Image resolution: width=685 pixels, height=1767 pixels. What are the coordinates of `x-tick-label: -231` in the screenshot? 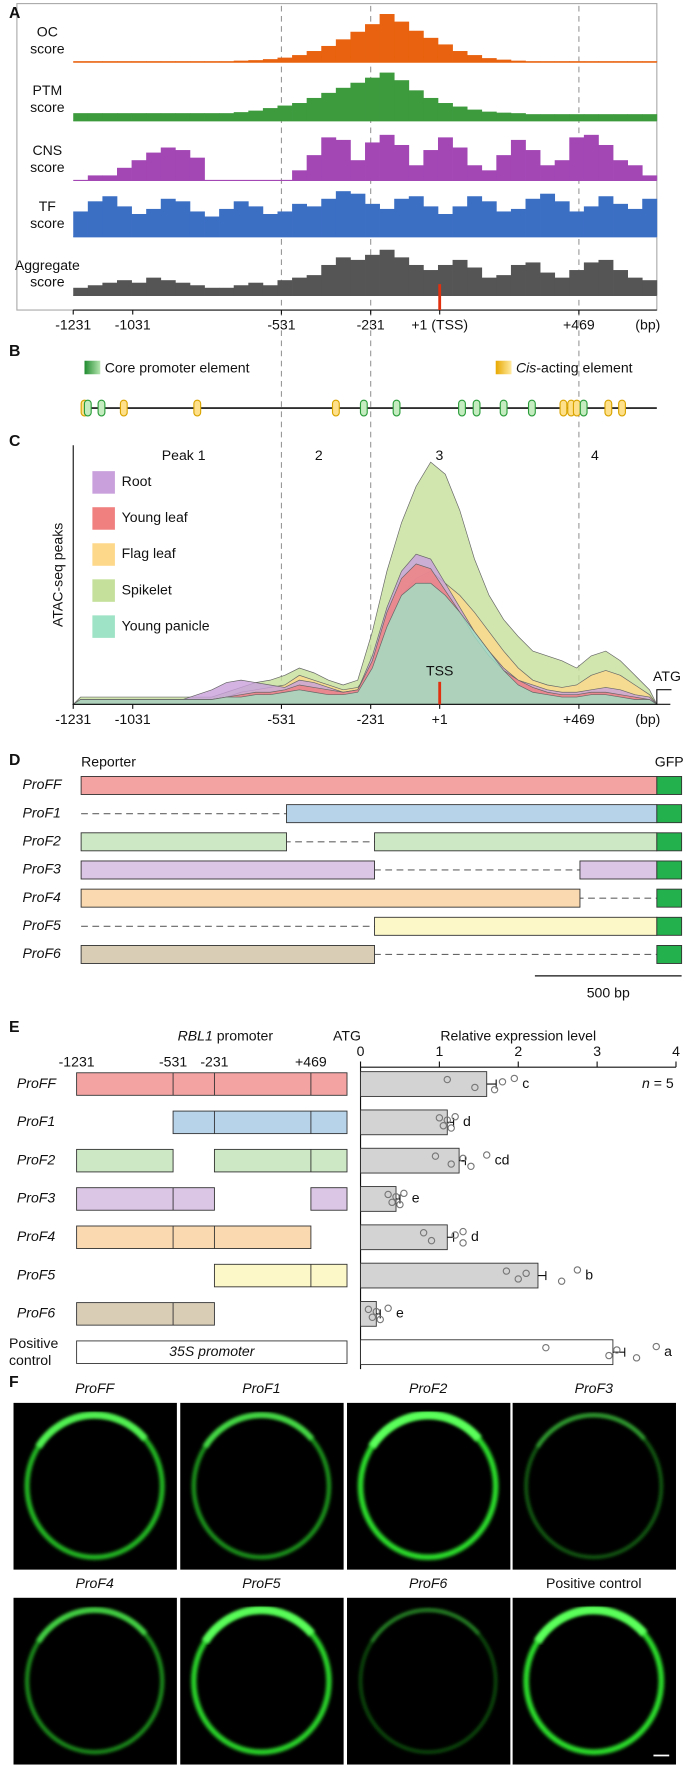 It's located at (371, 325).